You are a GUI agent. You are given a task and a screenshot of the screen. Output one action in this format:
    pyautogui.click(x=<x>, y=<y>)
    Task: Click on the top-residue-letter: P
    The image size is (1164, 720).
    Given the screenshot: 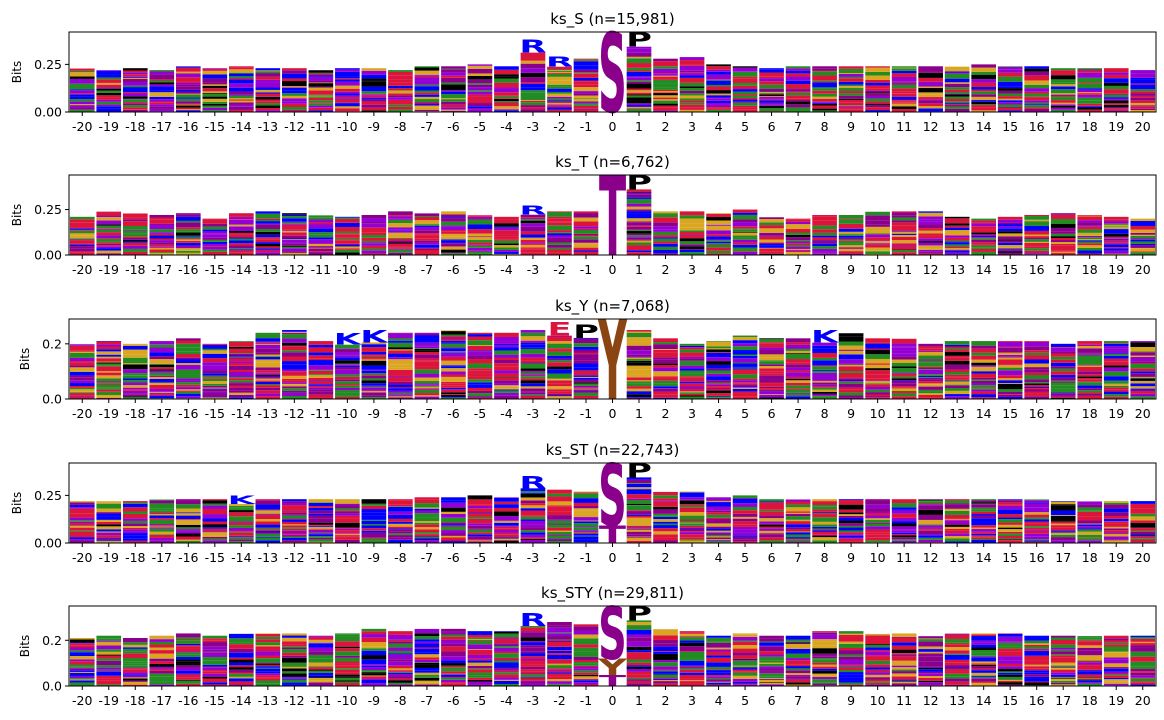 What is the action you would take?
    pyautogui.click(x=639, y=39)
    